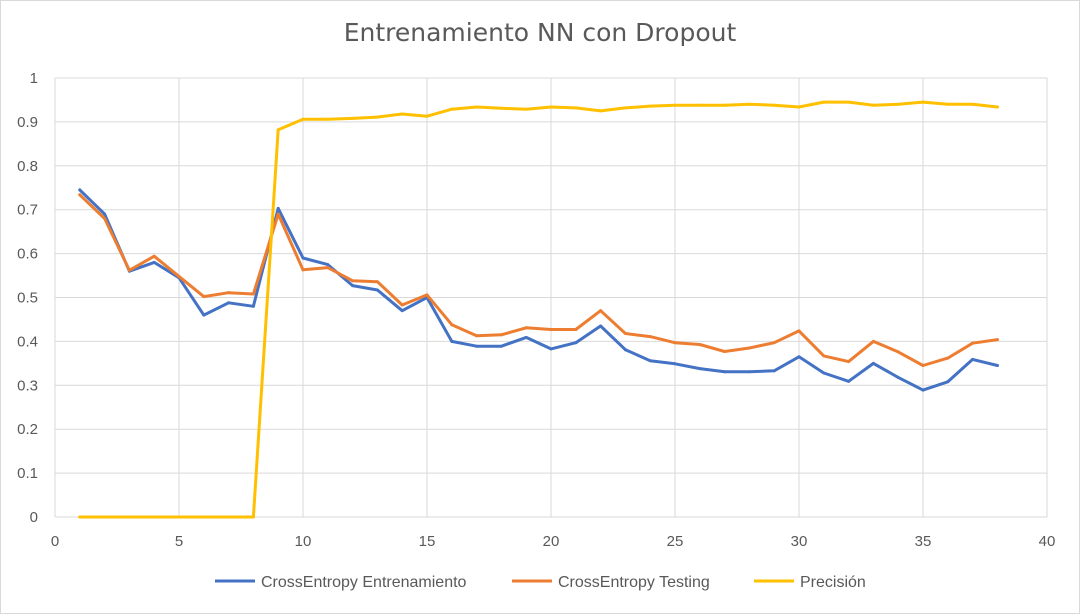 Image resolution: width=1080 pixels, height=614 pixels. What do you see at coordinates (27, 122) in the screenshot?
I see `y-tick-label: 0.9` at bounding box center [27, 122].